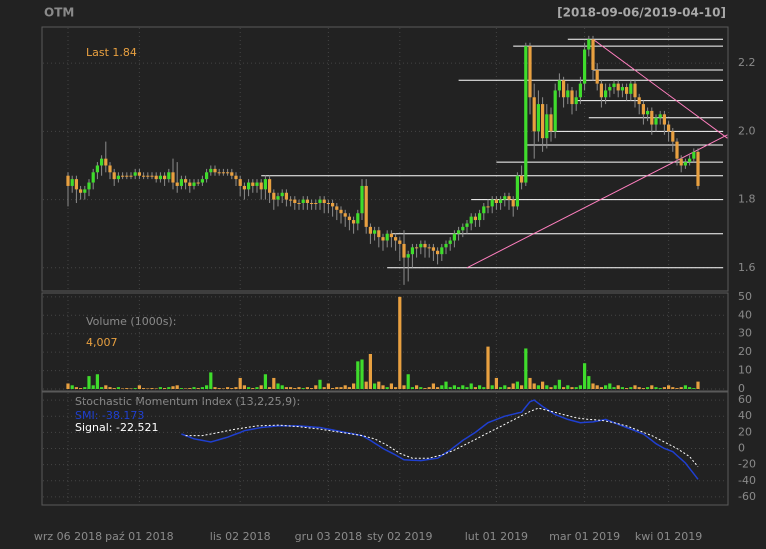 The image size is (766, 549). I want to click on y-tick-label: -20, so click(747, 464).